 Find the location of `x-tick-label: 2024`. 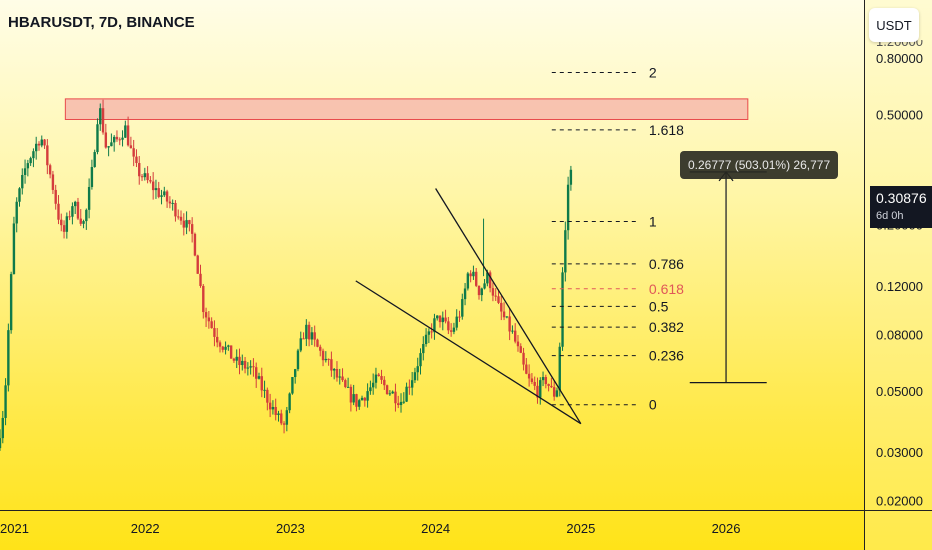

x-tick-label: 2024 is located at coordinates (435, 528).